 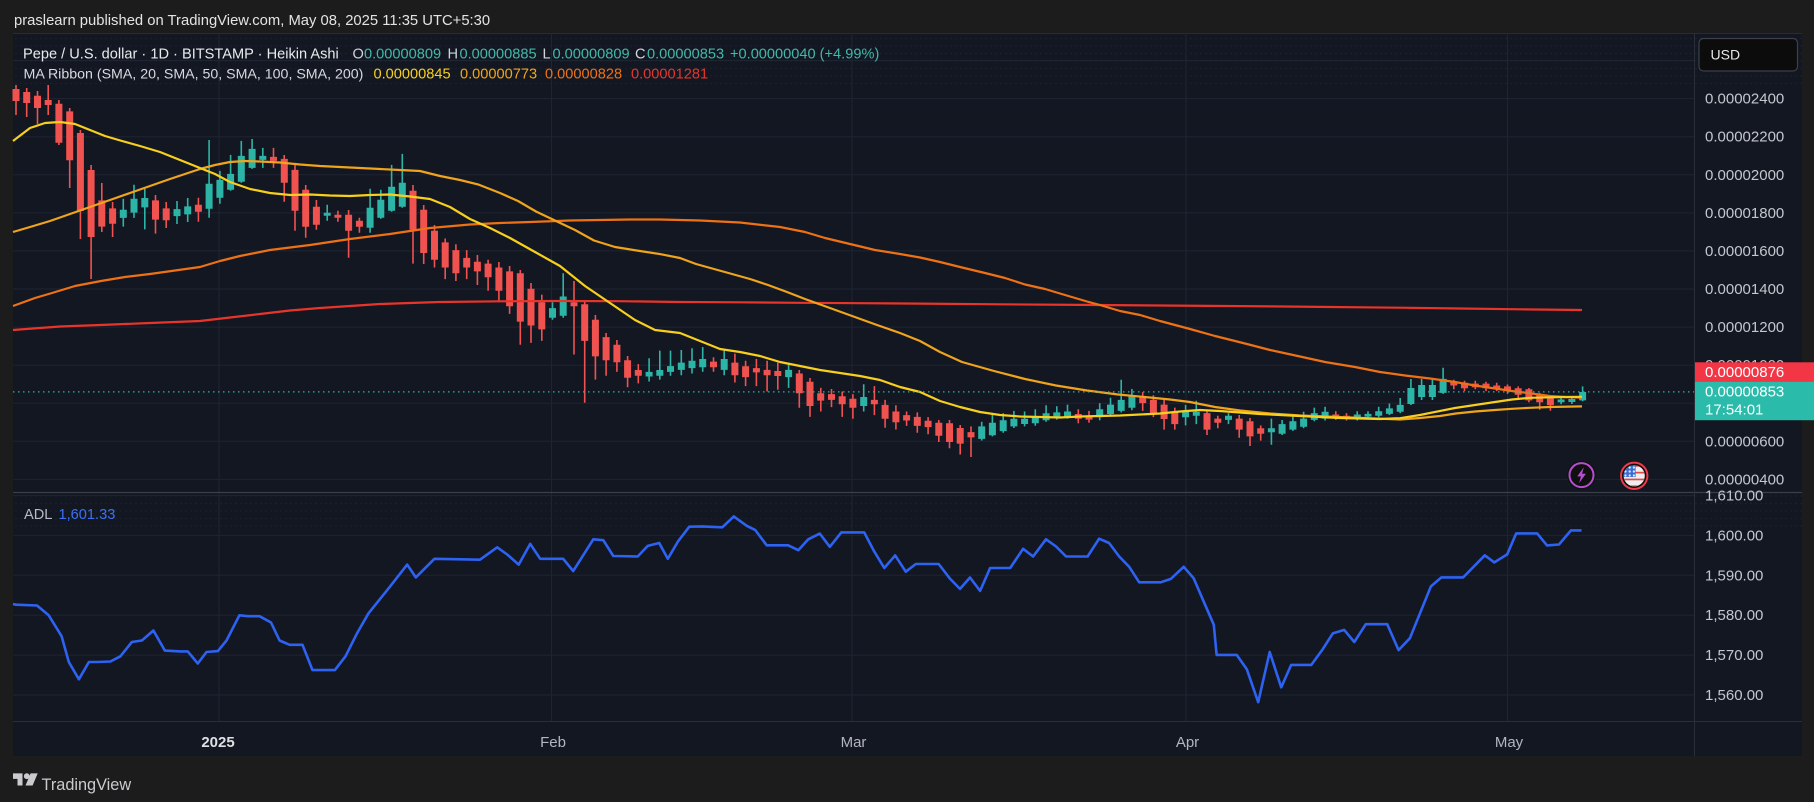 I want to click on svg-text: O, so click(x=358, y=55).